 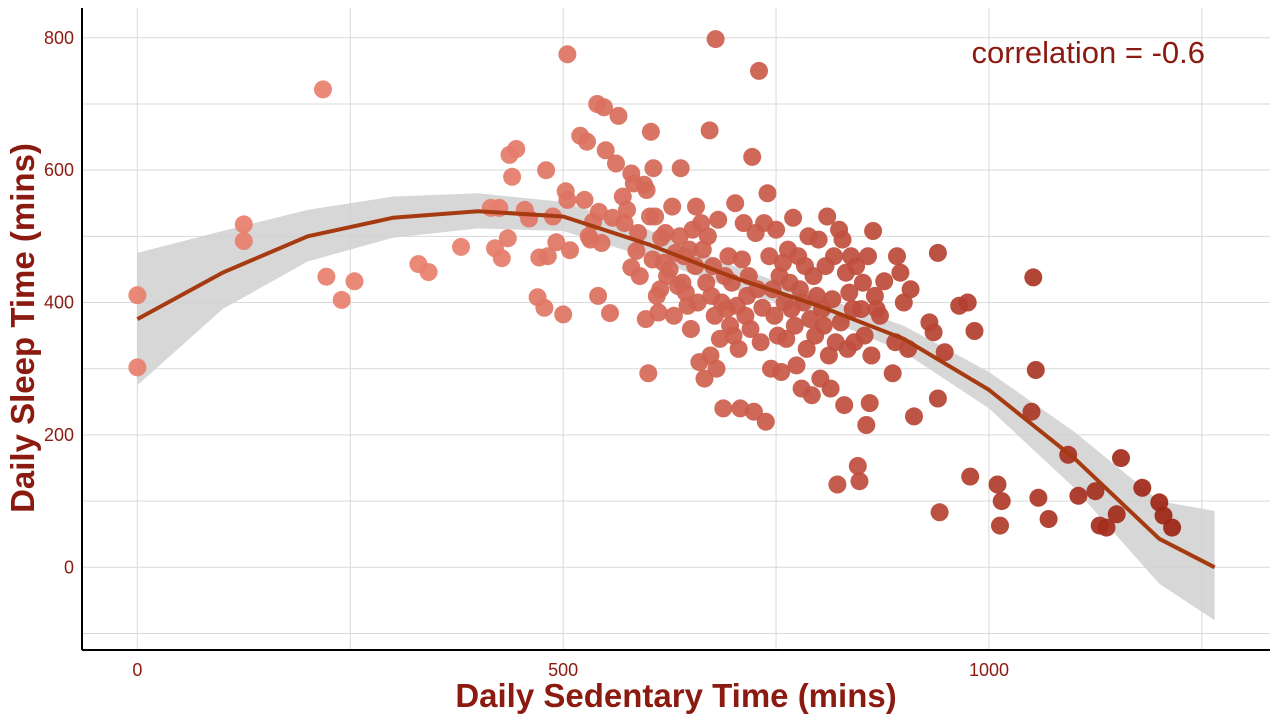 What do you see at coordinates (22, 328) in the screenshot?
I see `y-axis-title: Daily Sleep Time (mins)` at bounding box center [22, 328].